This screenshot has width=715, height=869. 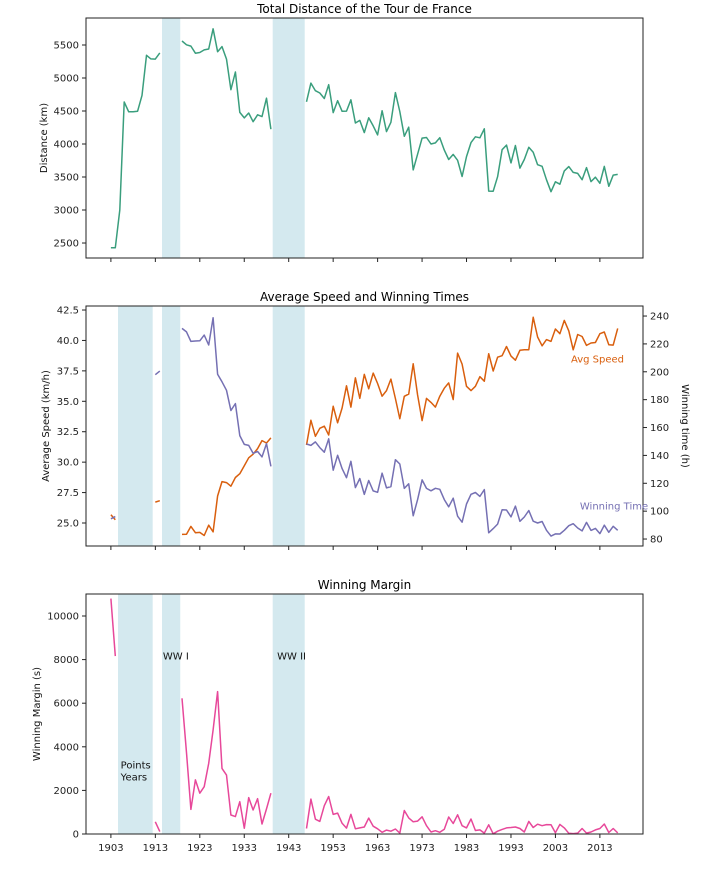 What do you see at coordinates (66, 211) in the screenshot?
I see `y-tick-label: 3000` at bounding box center [66, 211].